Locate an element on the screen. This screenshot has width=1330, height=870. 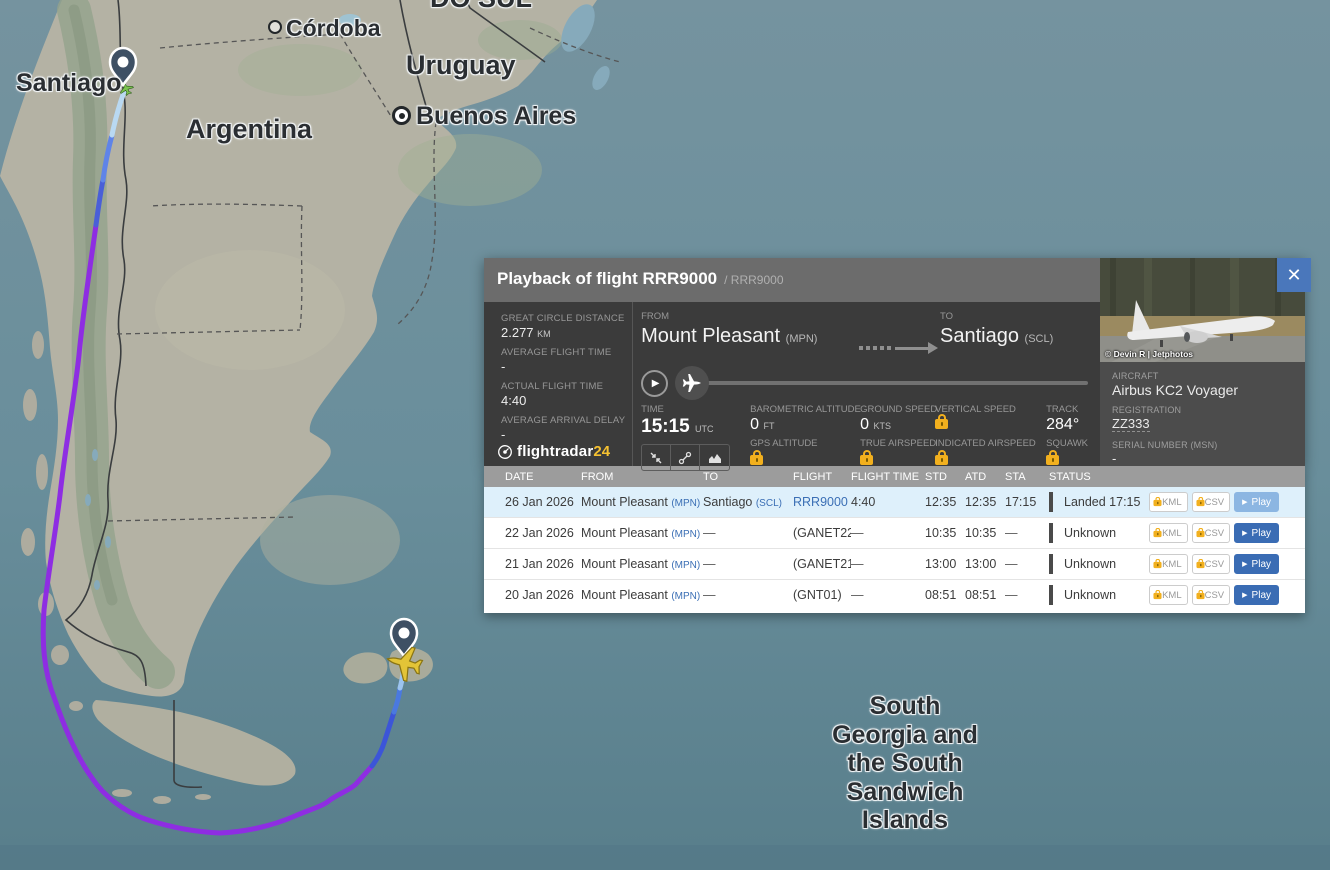
slider-plane-thumb is located at coordinates (692, 383).